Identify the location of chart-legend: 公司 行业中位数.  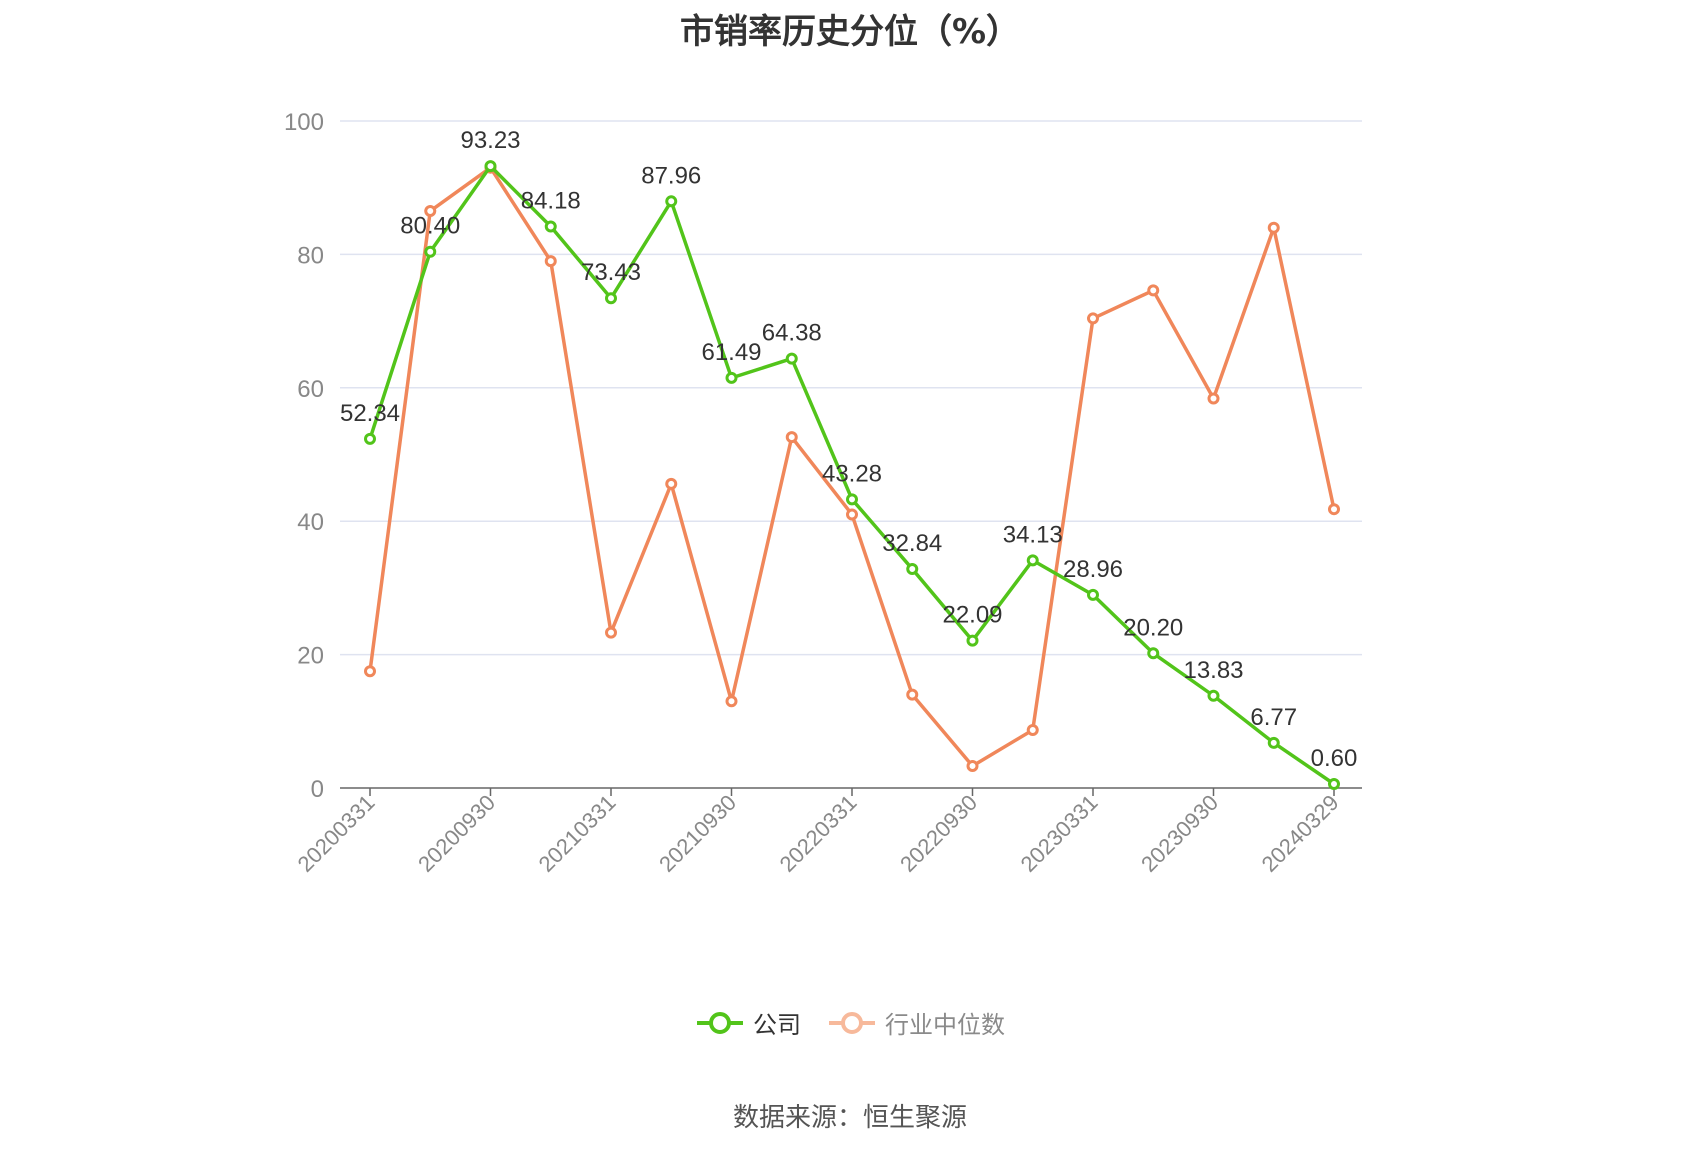
(850, 1022).